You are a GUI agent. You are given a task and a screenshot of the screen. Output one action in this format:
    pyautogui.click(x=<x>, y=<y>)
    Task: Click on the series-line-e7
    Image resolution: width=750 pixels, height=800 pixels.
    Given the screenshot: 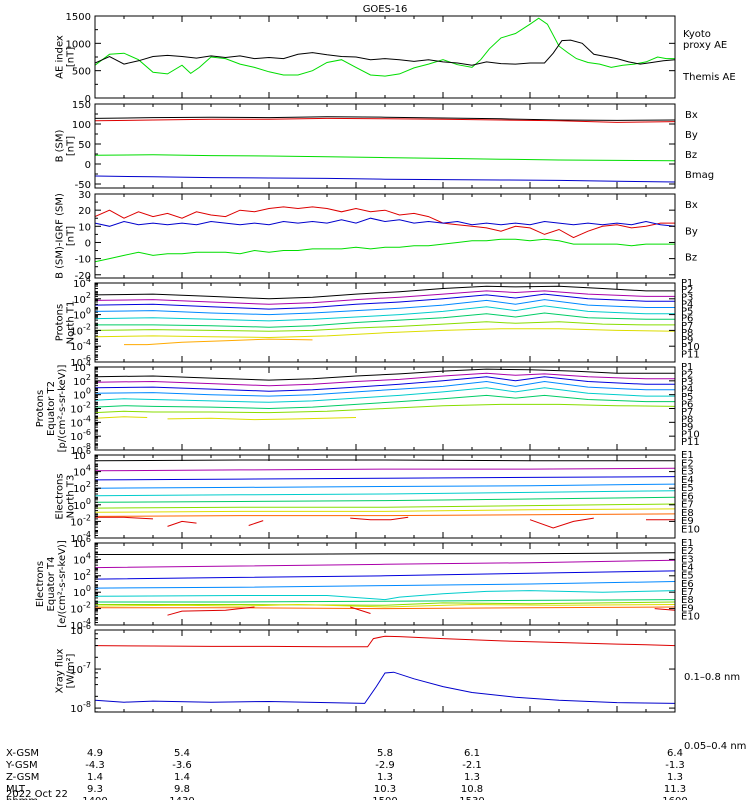 What is the action you would take?
    pyautogui.click(x=385, y=506)
    